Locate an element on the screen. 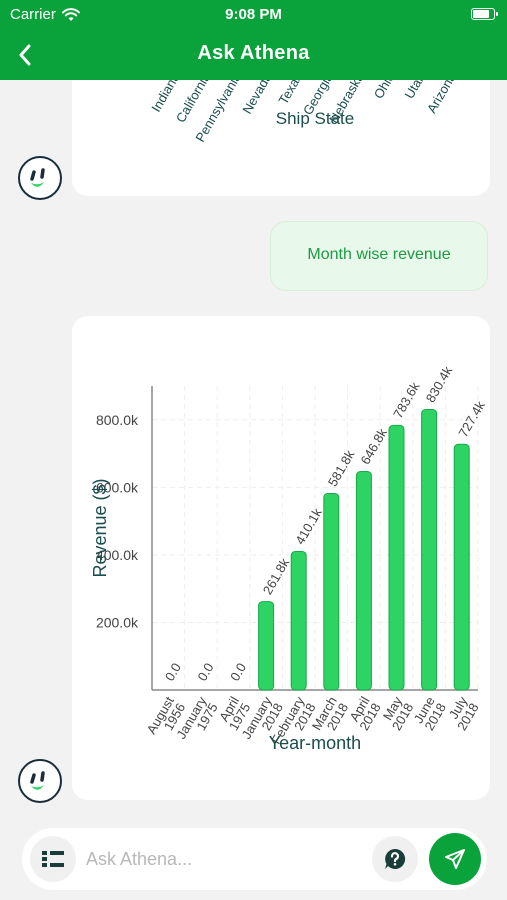 This screenshot has height=900, width=507. chevron-left-icon is located at coordinates (25, 55).